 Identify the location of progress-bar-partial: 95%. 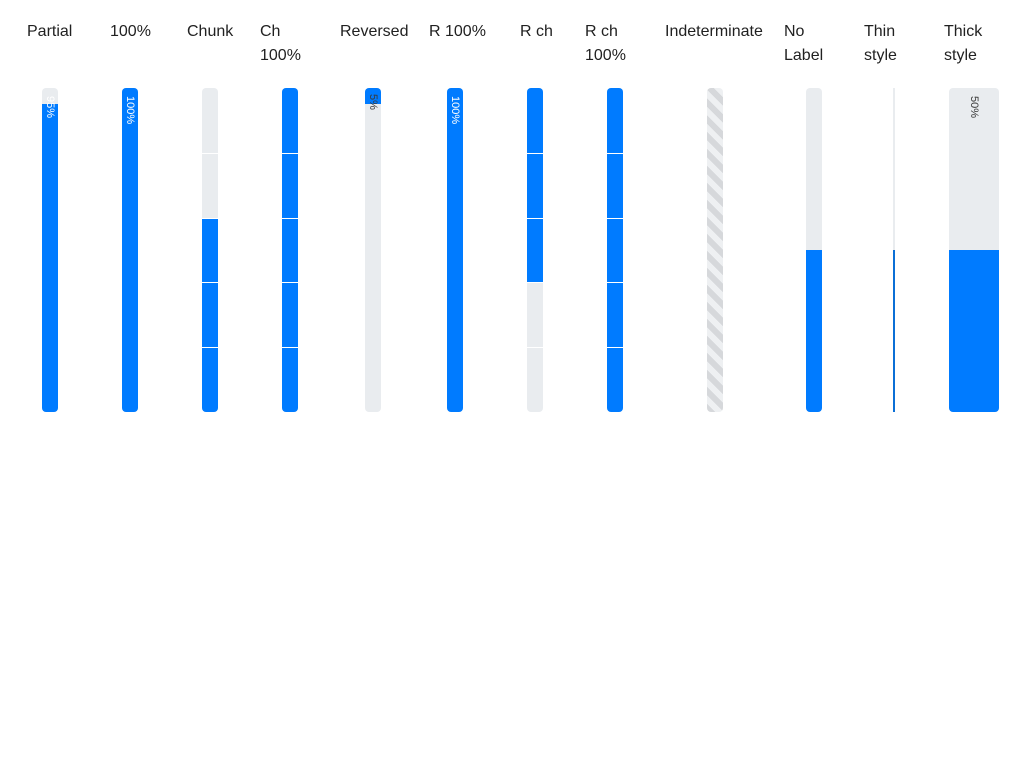
(50, 250).